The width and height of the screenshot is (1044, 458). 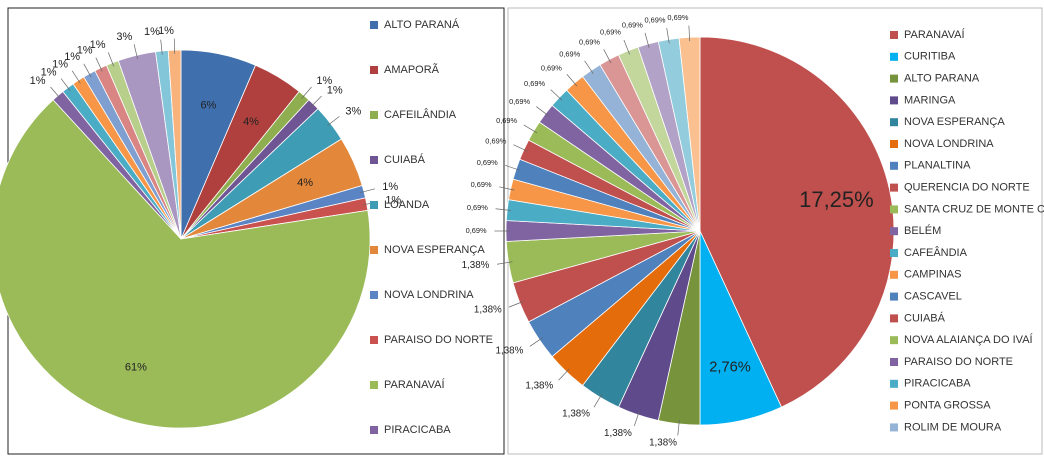 What do you see at coordinates (836, 199) in the screenshot?
I see `data-label: 17,25%` at bounding box center [836, 199].